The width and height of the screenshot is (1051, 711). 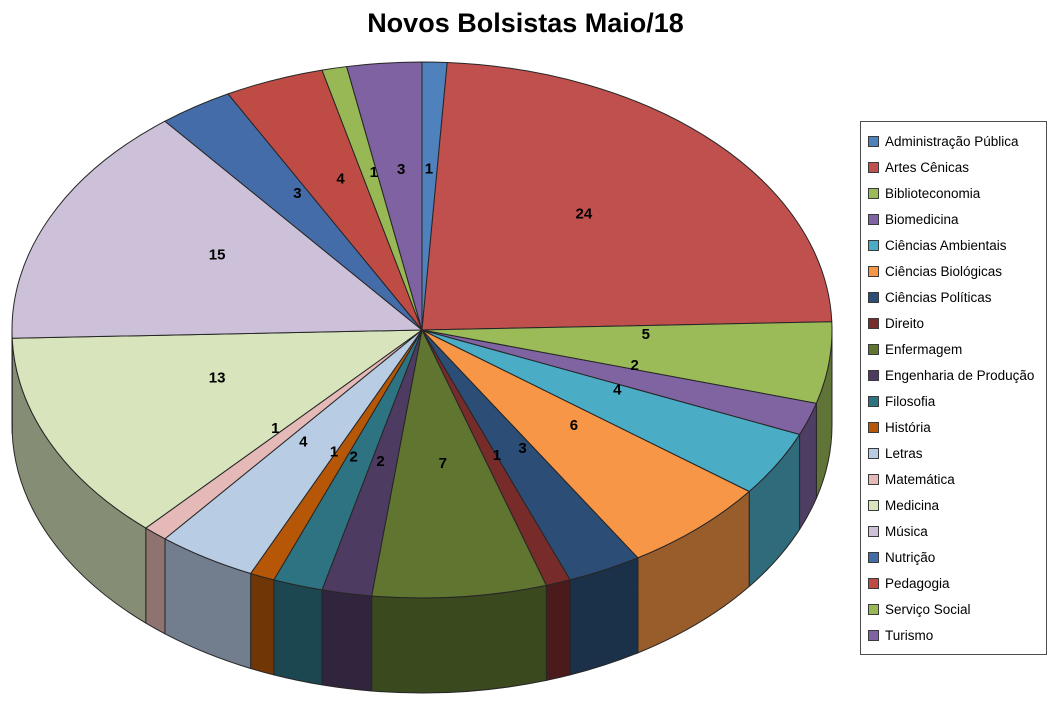 I want to click on legend-item: Ciências Biológicas, so click(x=955, y=271).